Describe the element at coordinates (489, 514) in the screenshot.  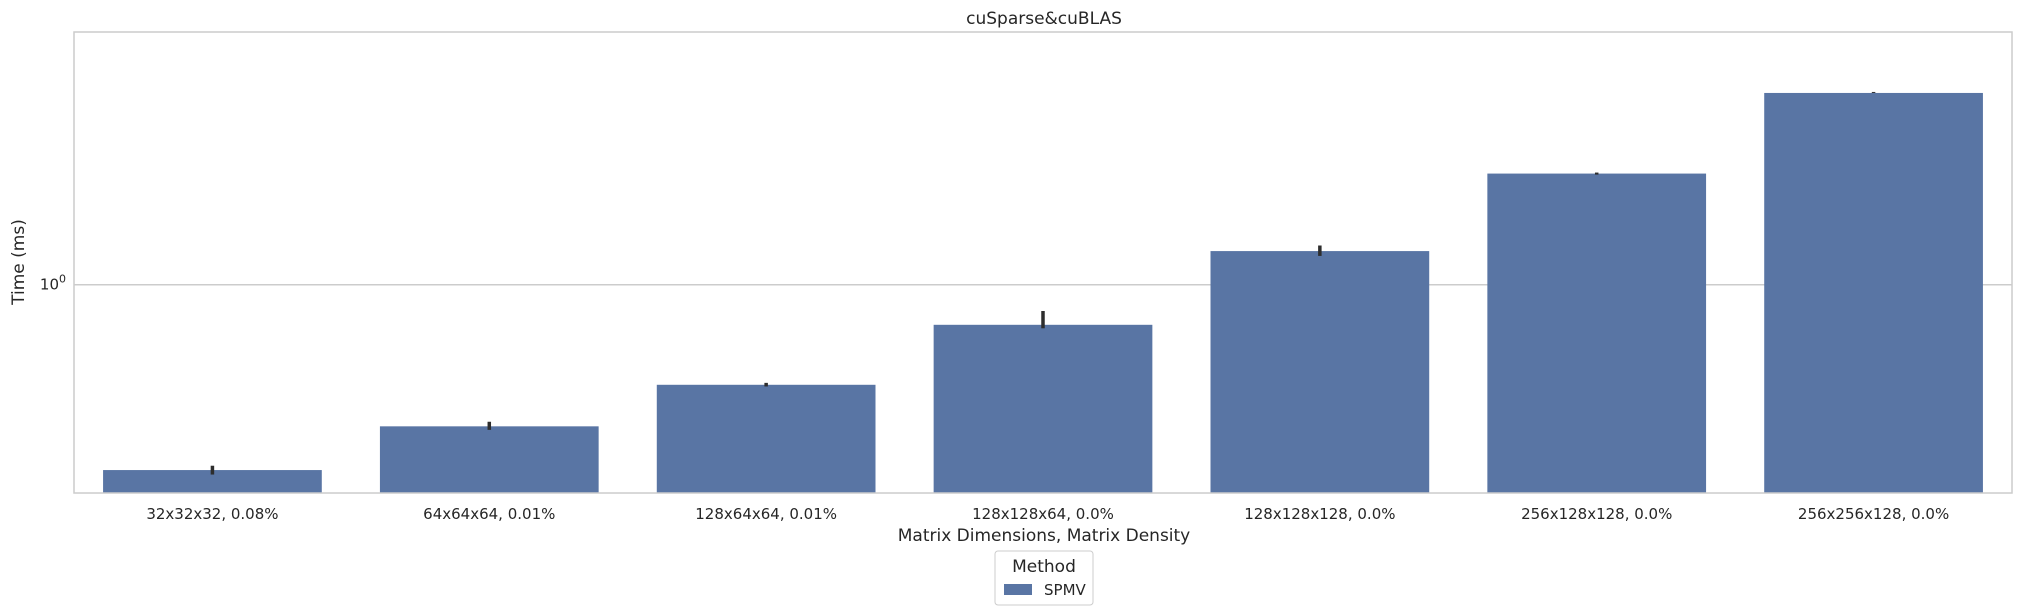
I see `x-tick-label: 64x64x64, 0.01%` at that location.